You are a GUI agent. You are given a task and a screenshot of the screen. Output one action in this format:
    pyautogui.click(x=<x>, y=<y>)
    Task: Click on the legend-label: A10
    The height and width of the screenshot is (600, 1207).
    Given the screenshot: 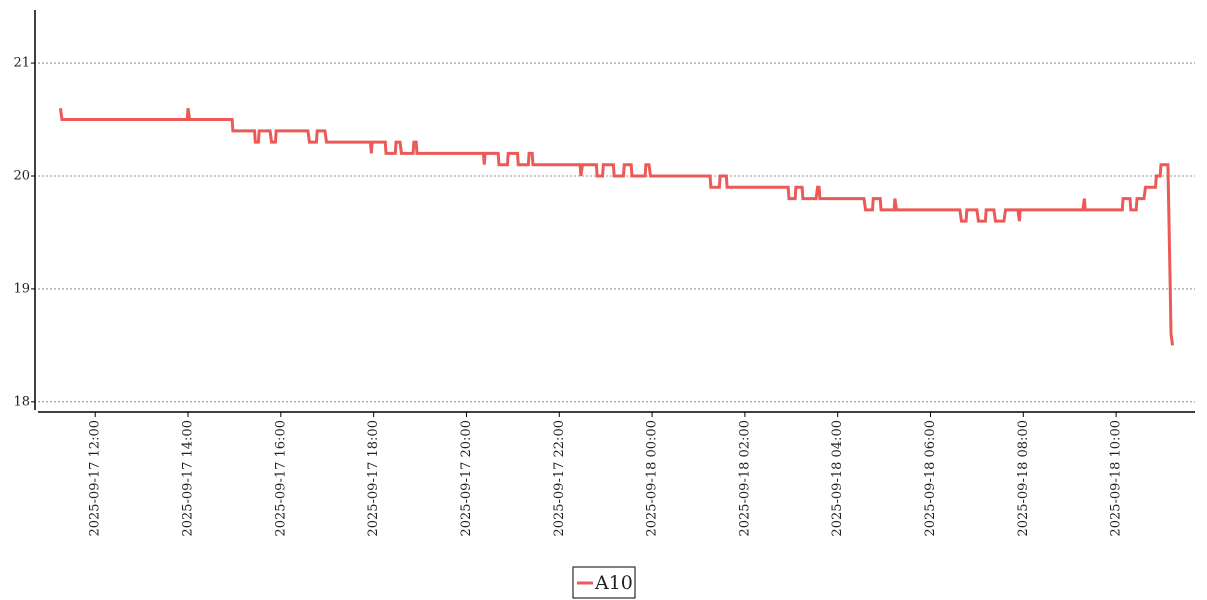 What is the action you would take?
    pyautogui.click(x=613, y=583)
    